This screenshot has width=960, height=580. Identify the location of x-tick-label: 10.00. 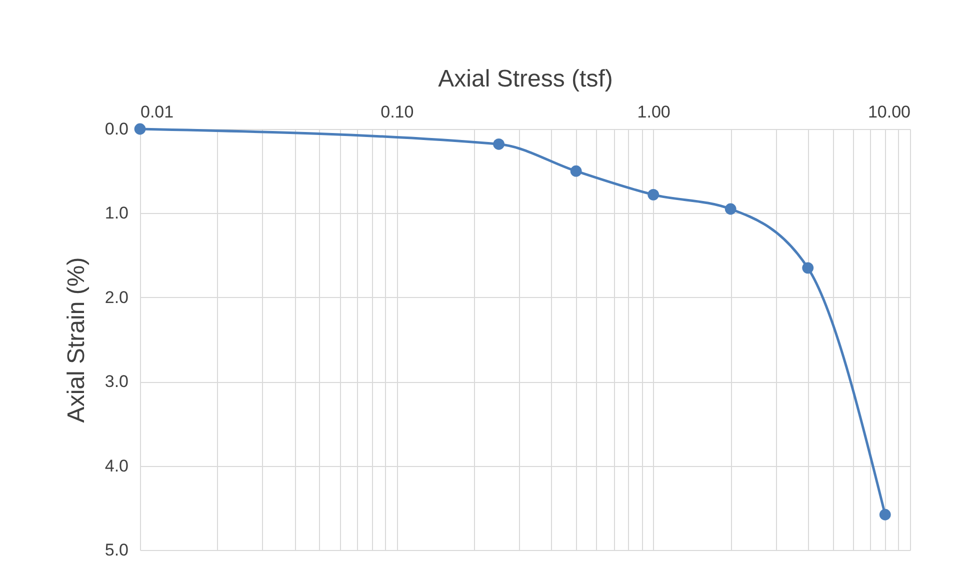
(889, 112).